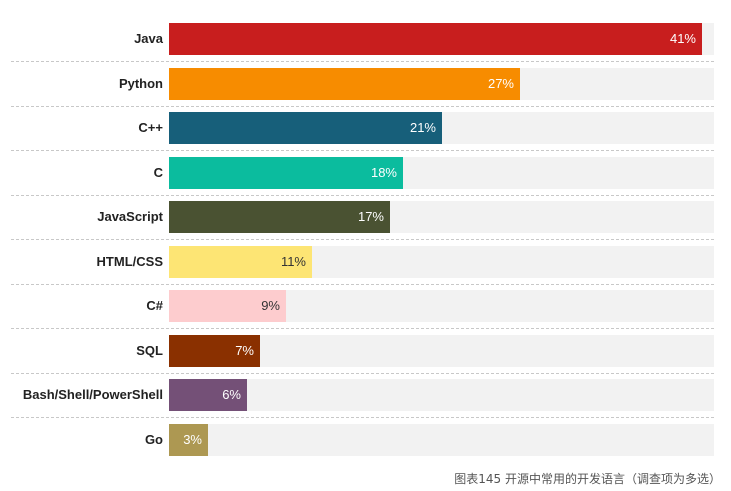 Image resolution: width=731 pixels, height=491 pixels. I want to click on category-label: C++, so click(150, 127).